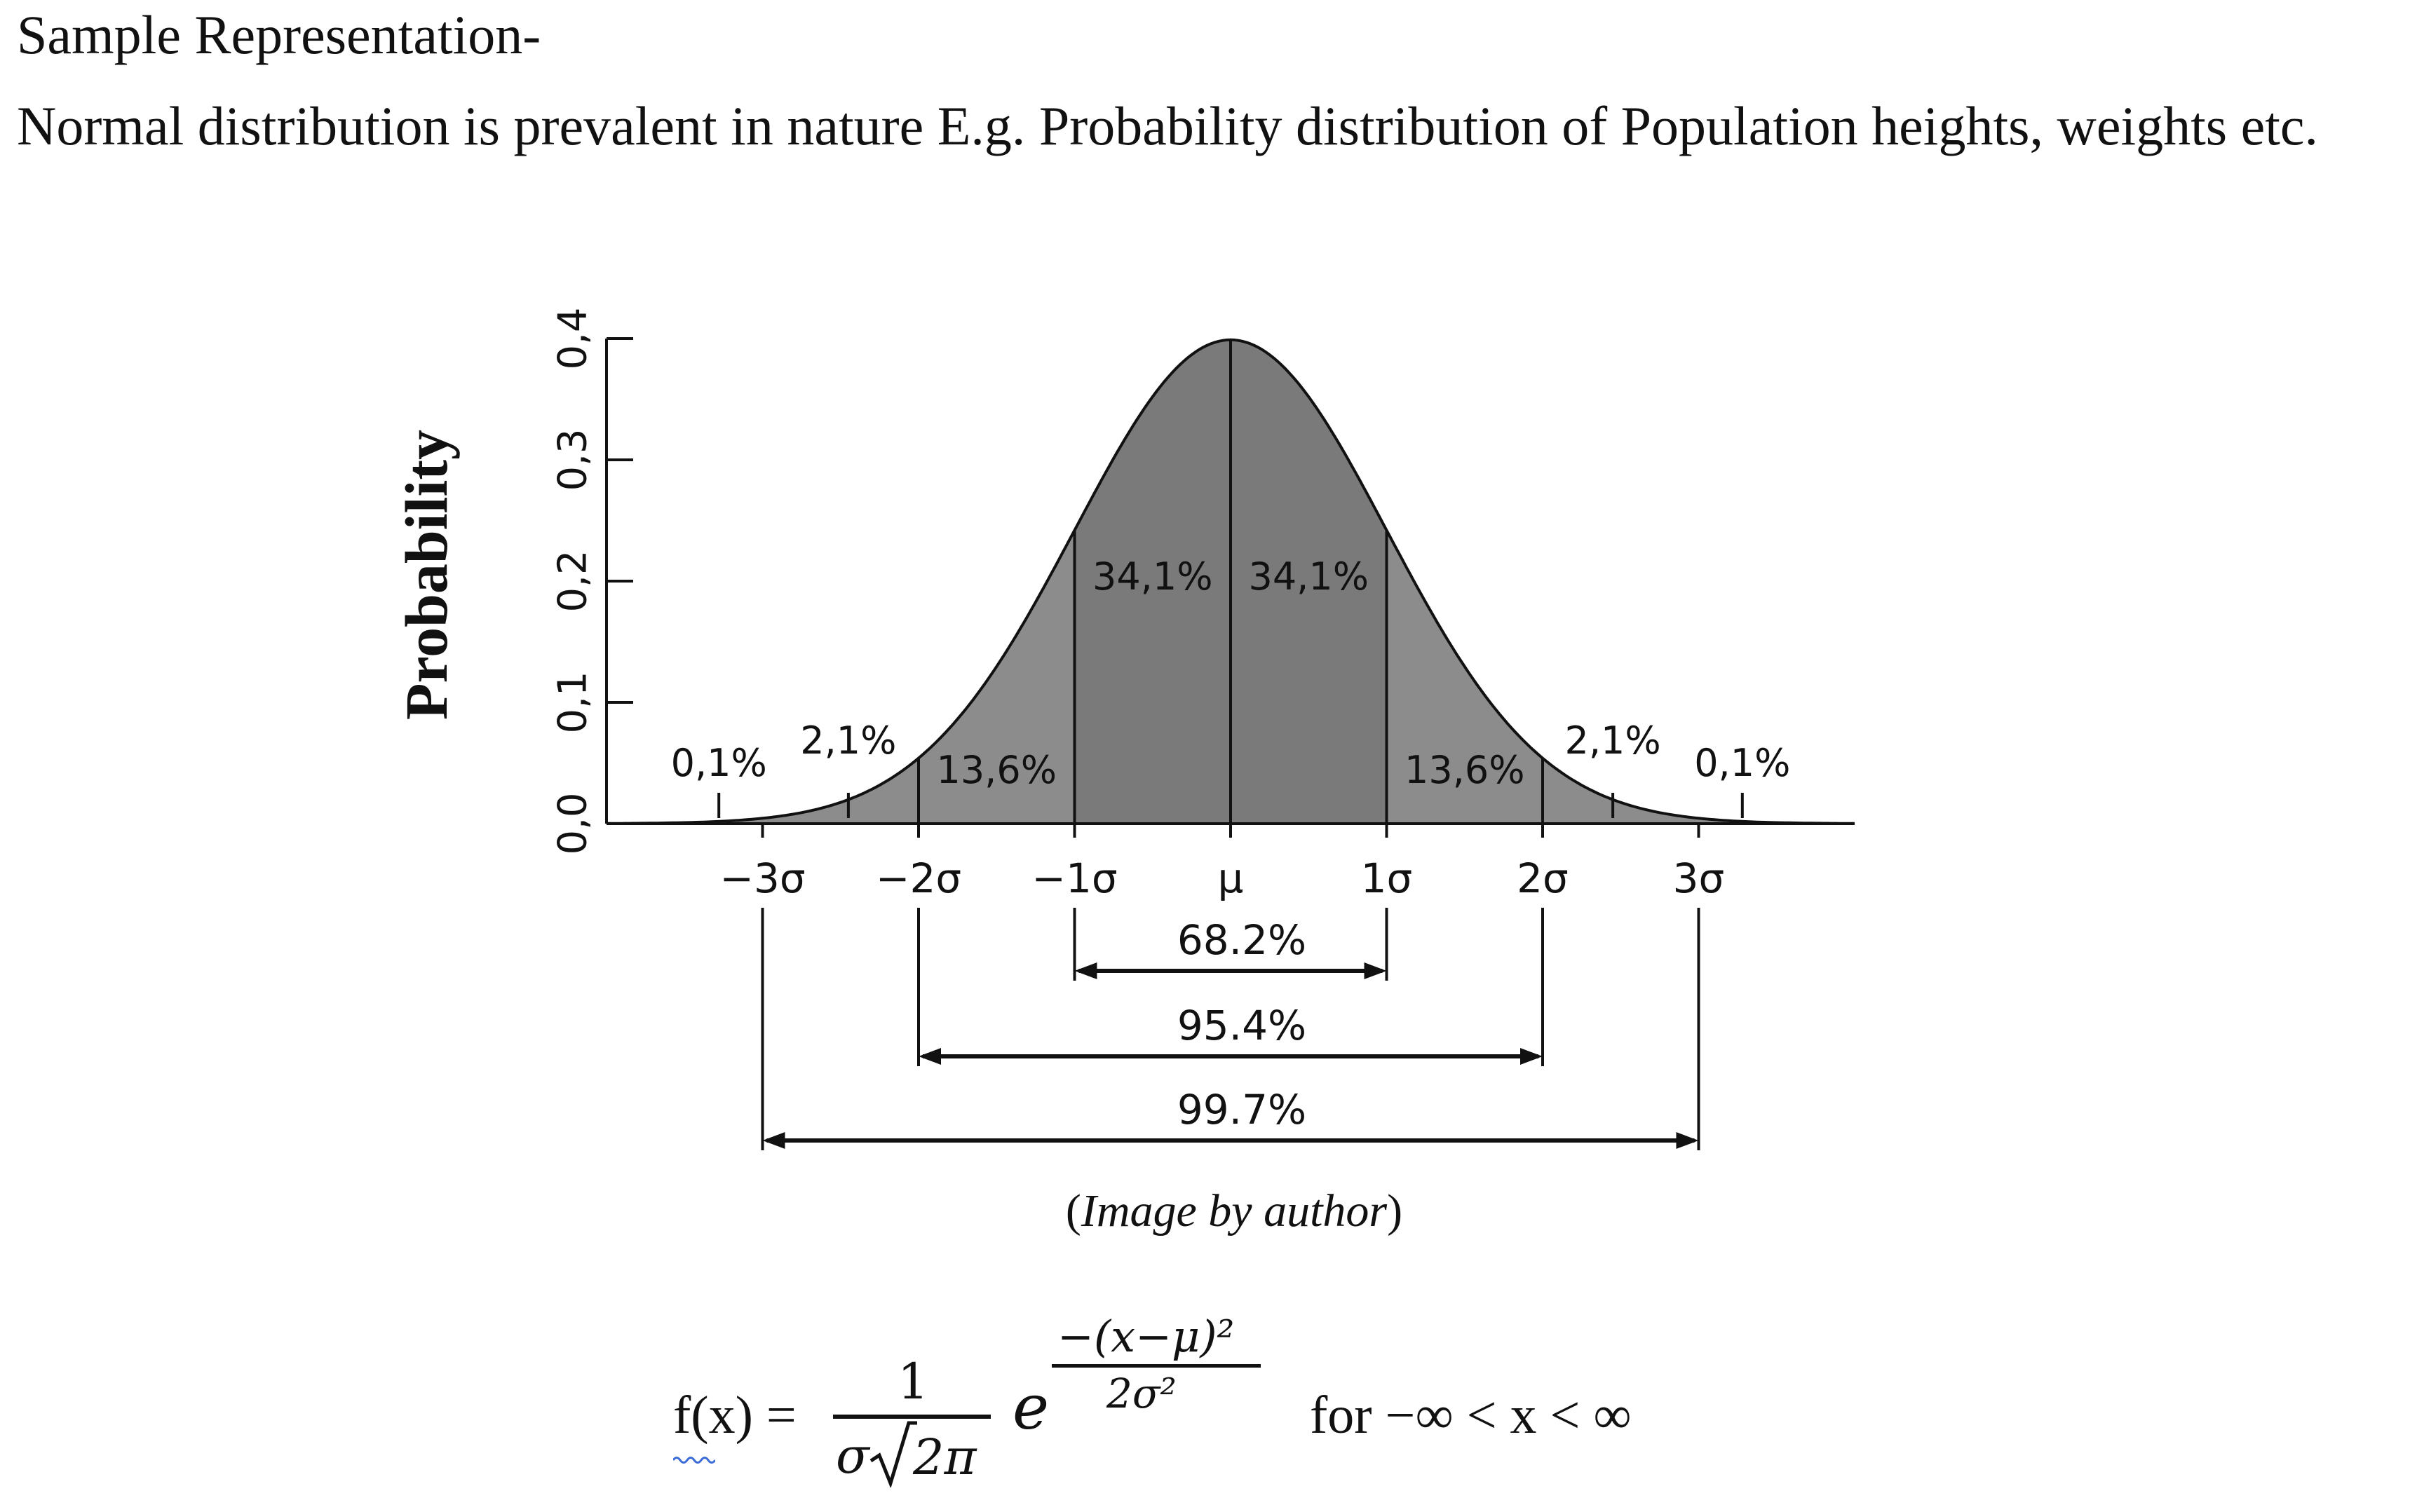 The image size is (2417, 1512). What do you see at coordinates (694, 1460) in the screenshot?
I see `spellcheck-squiggle` at bounding box center [694, 1460].